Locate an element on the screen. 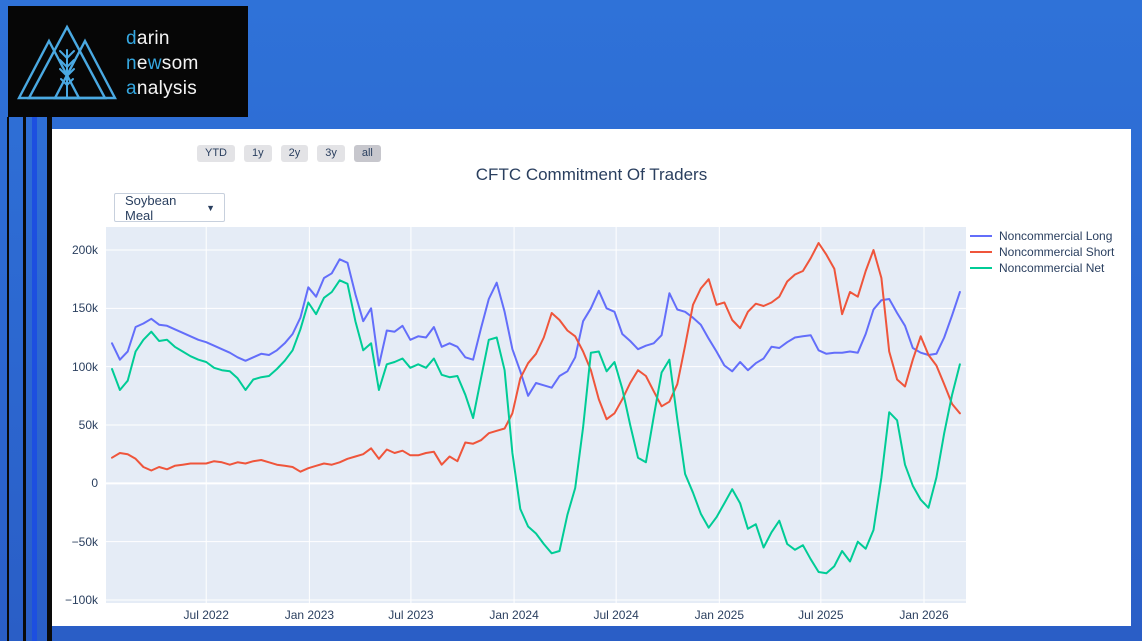  x-axis-tick-label: Jan 2026 is located at coordinates (924, 615).